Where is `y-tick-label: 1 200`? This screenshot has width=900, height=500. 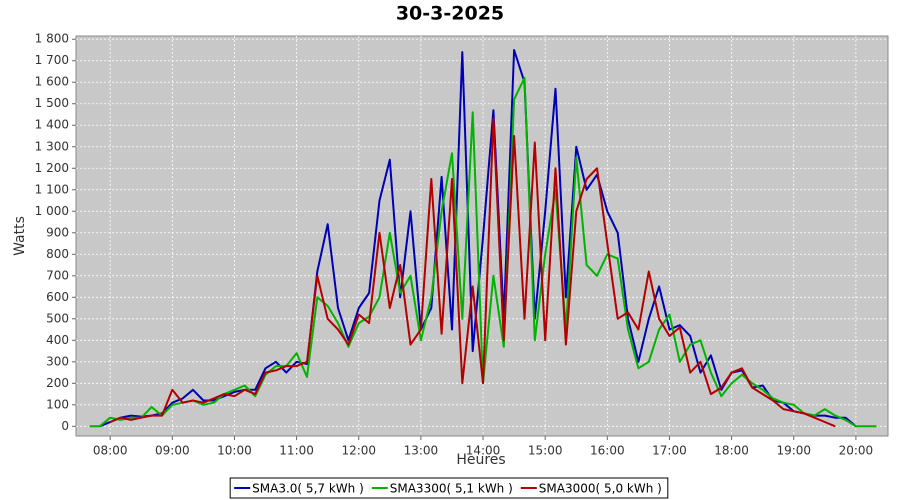
y-tick-label: 1 200 is located at coordinates (52, 168).